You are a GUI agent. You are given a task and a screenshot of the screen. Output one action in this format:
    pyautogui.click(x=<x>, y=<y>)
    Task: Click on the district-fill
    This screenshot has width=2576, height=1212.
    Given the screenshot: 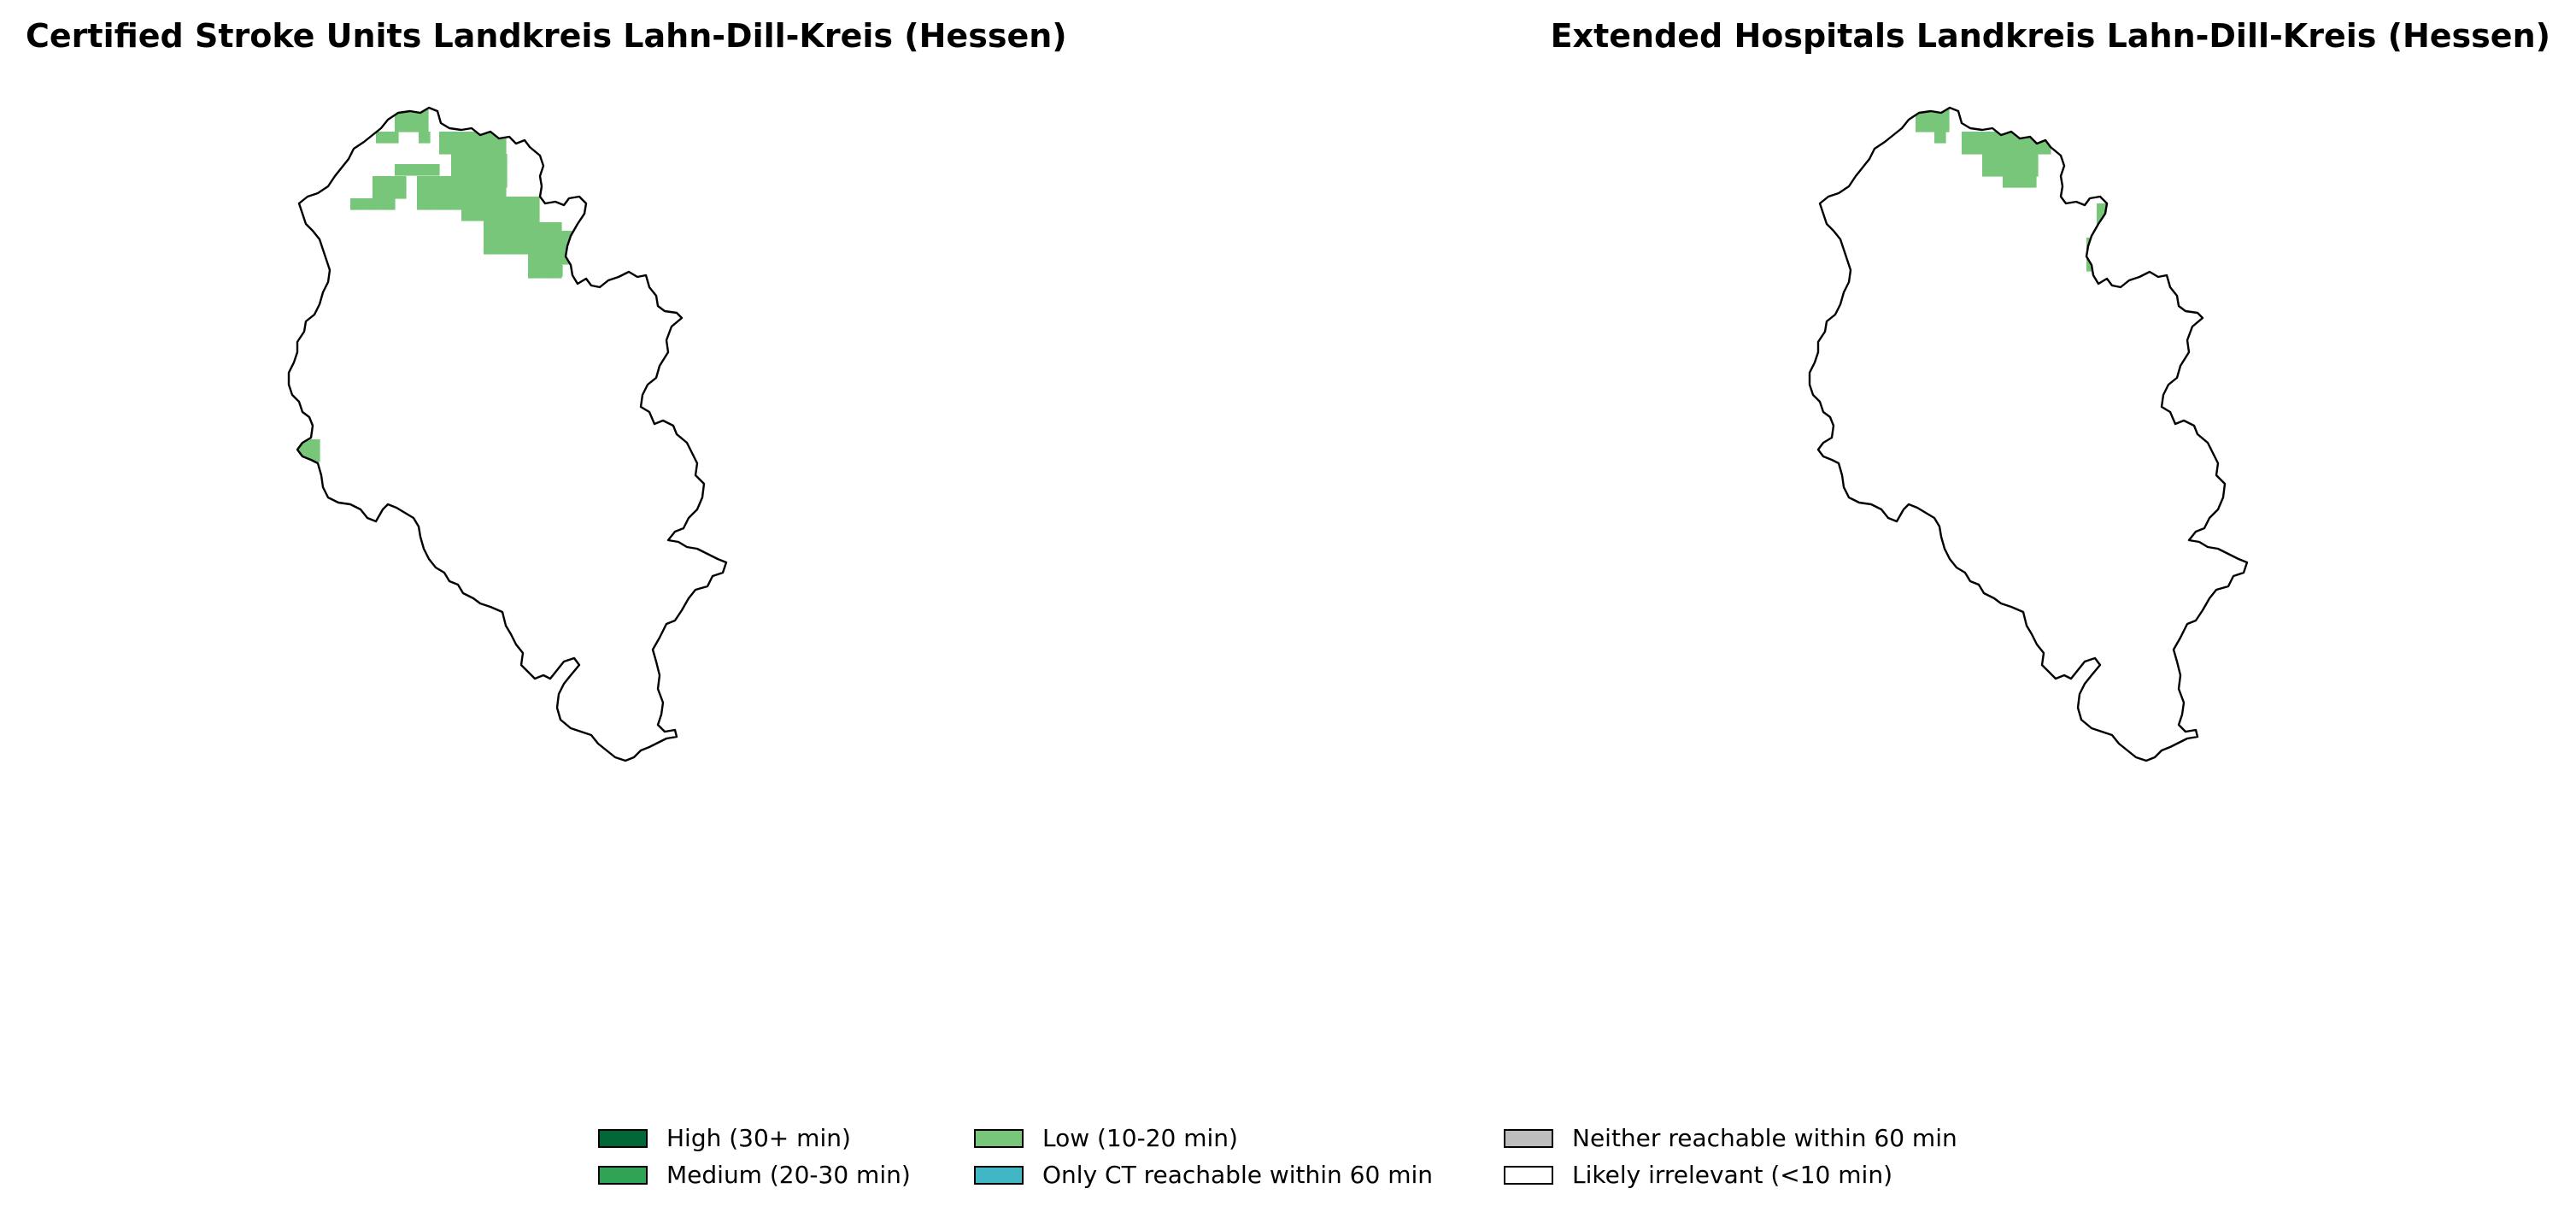 What is the action you would take?
    pyautogui.click(x=507, y=434)
    